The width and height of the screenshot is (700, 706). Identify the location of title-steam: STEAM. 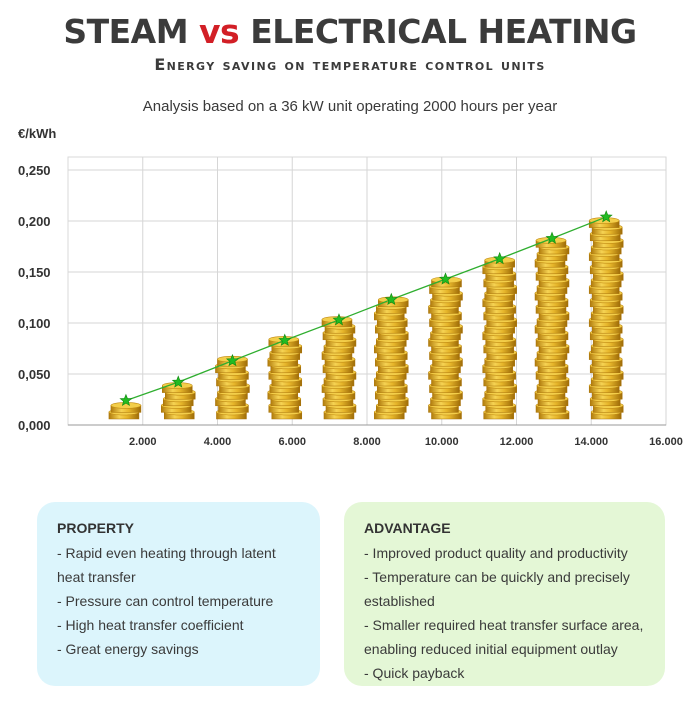
(126, 31).